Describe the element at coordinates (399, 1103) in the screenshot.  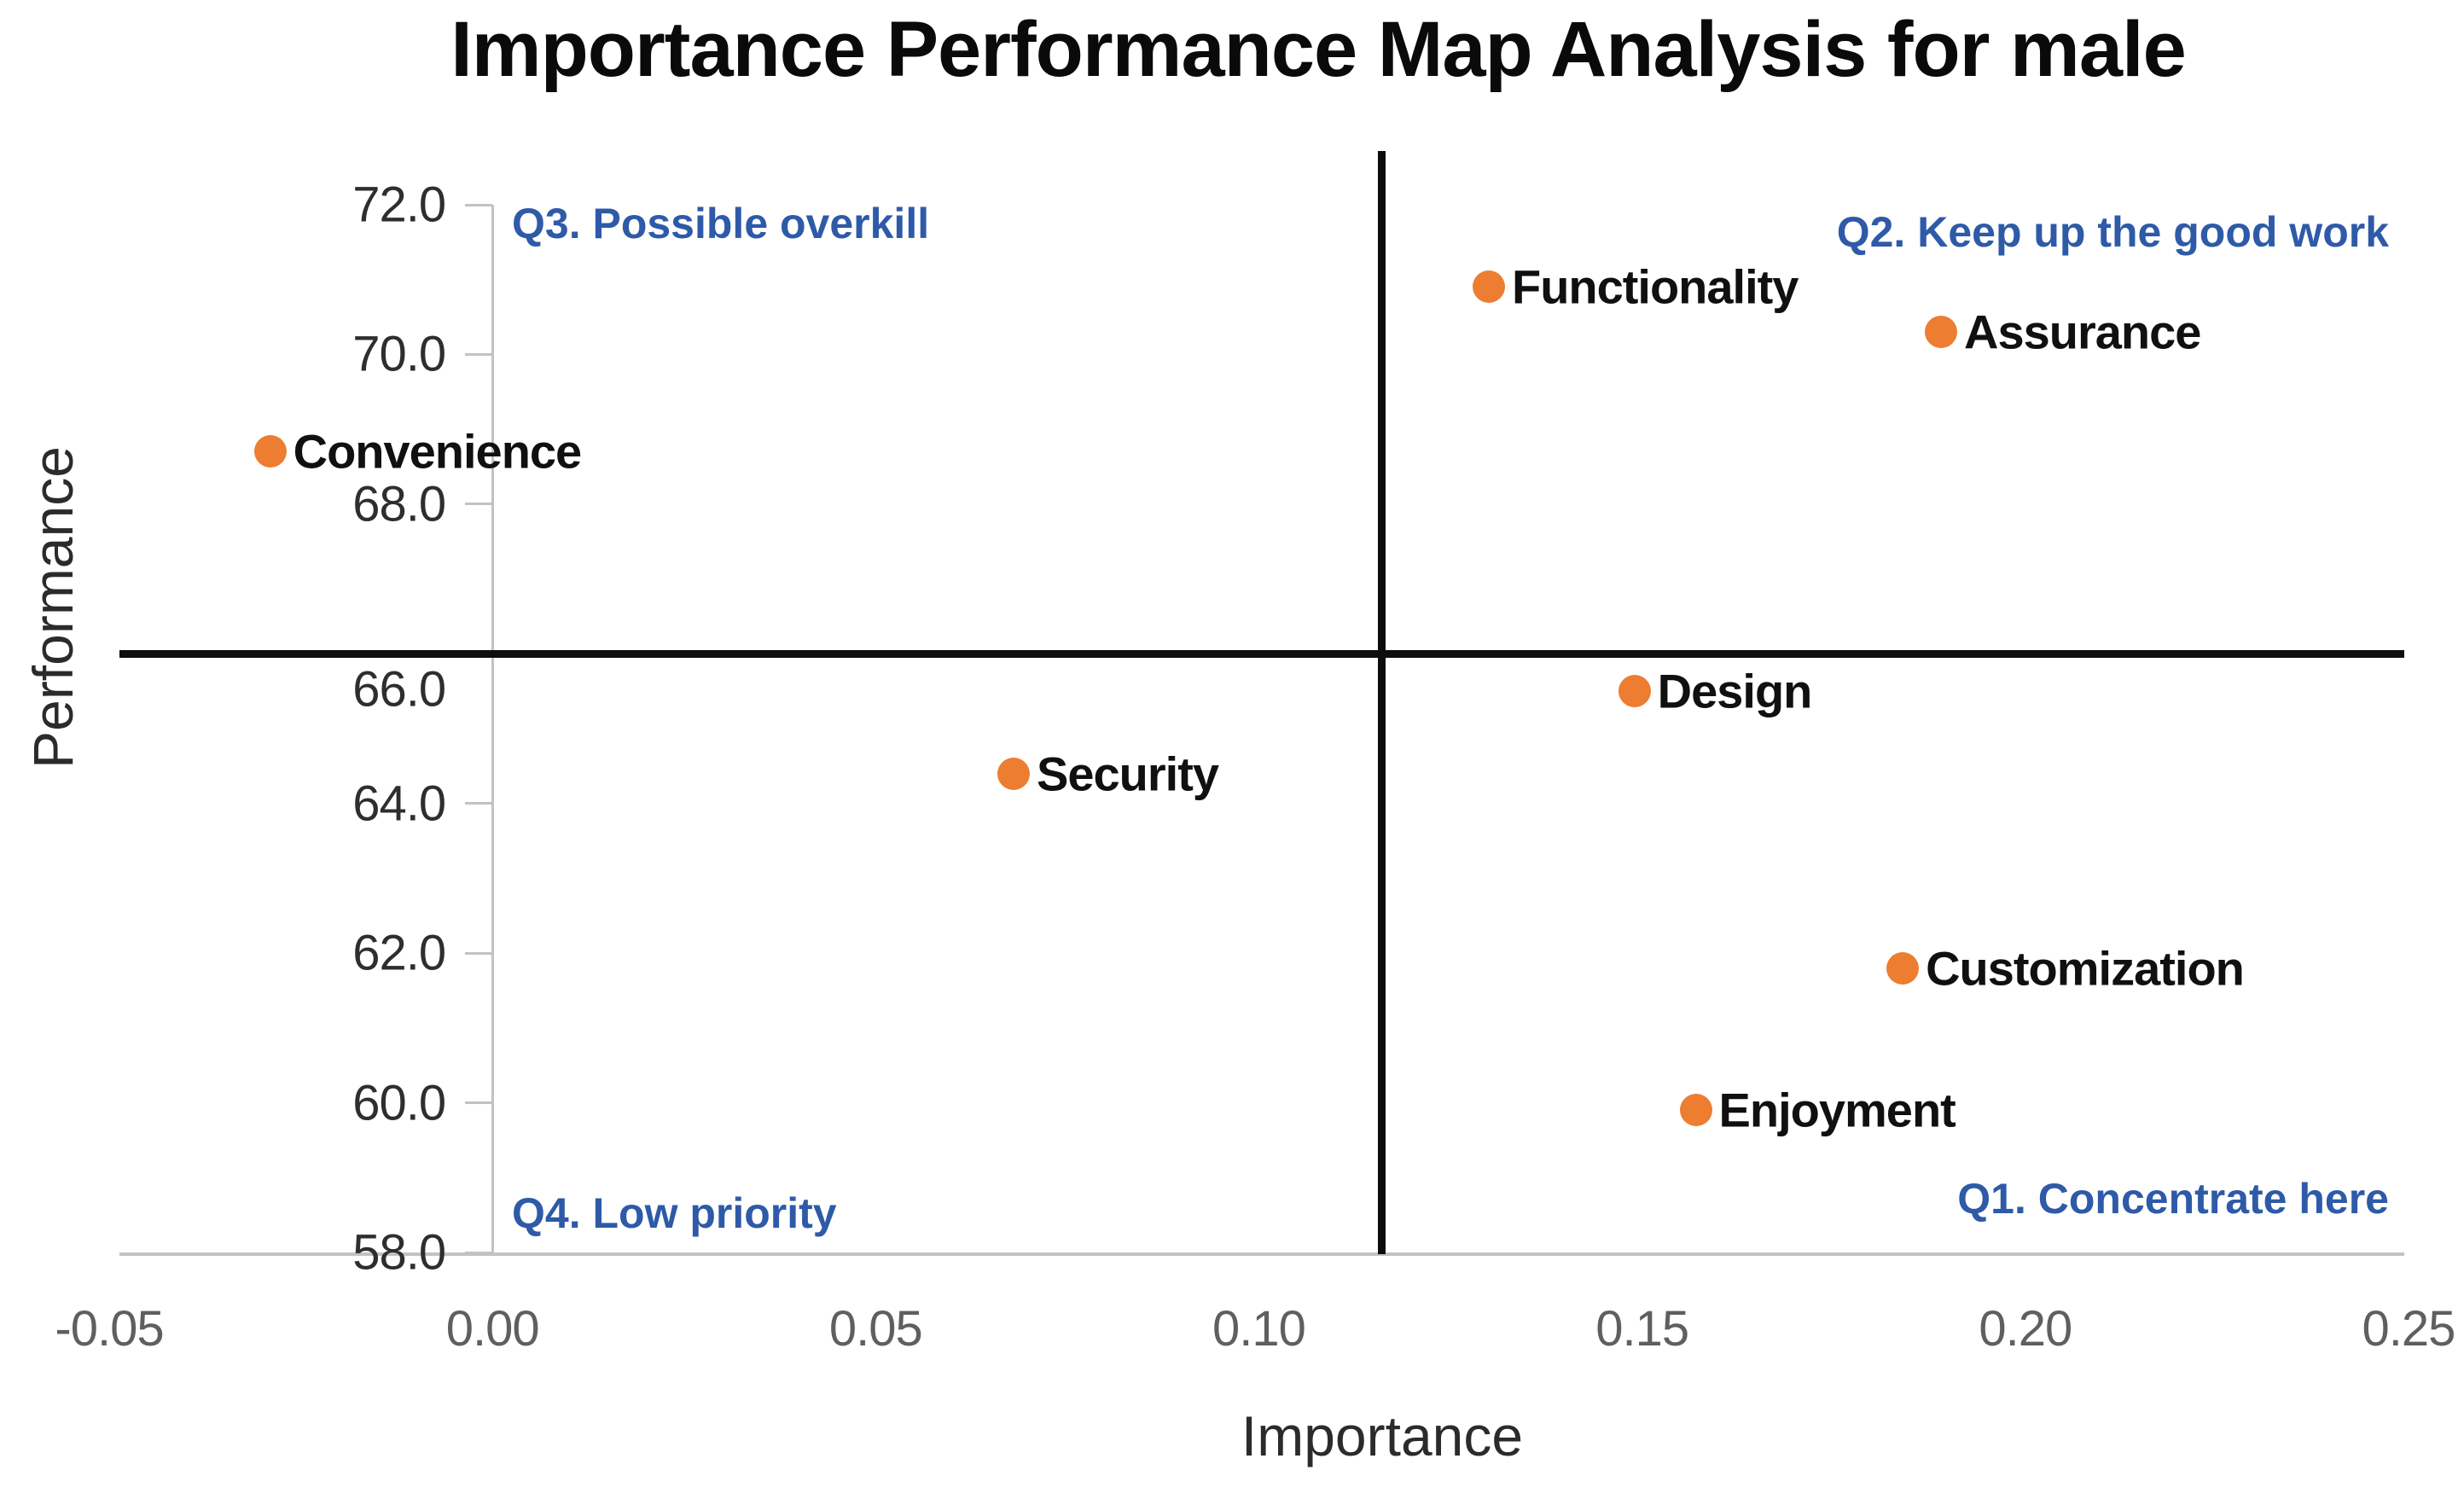
I see `y-tick-label: 60.0` at that location.